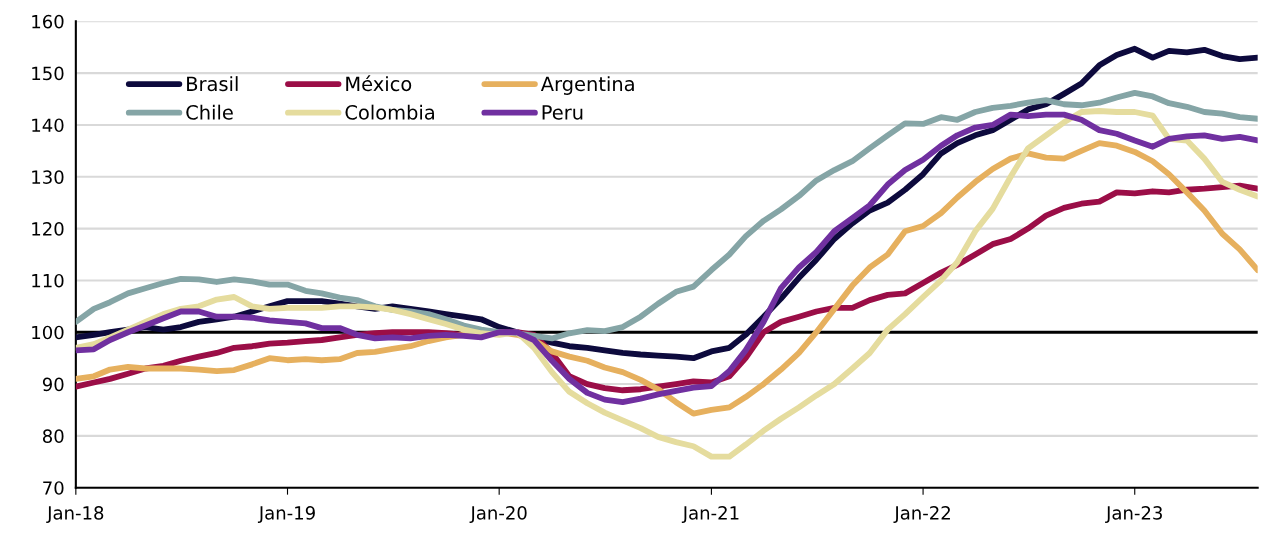  What do you see at coordinates (48, 177) in the screenshot?
I see `y-tick-label: 130` at bounding box center [48, 177].